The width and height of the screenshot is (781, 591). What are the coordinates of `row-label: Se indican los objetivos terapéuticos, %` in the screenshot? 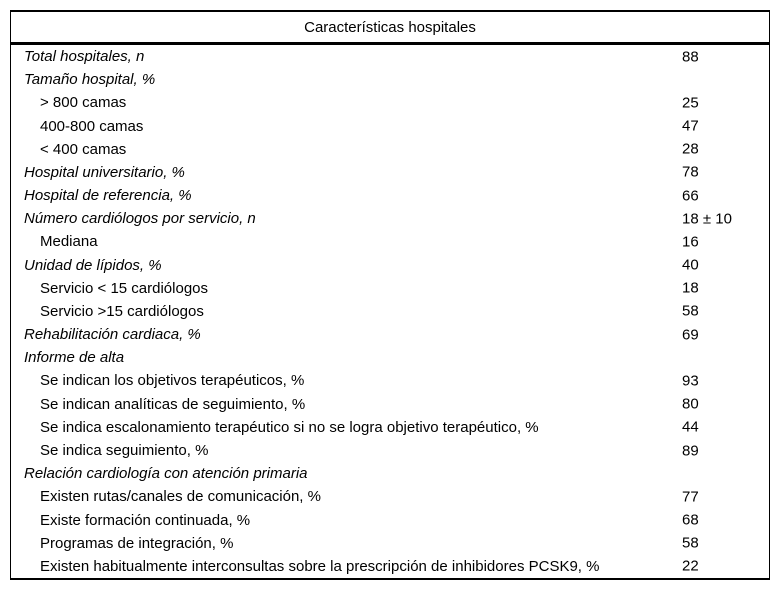 It's located at (172, 381).